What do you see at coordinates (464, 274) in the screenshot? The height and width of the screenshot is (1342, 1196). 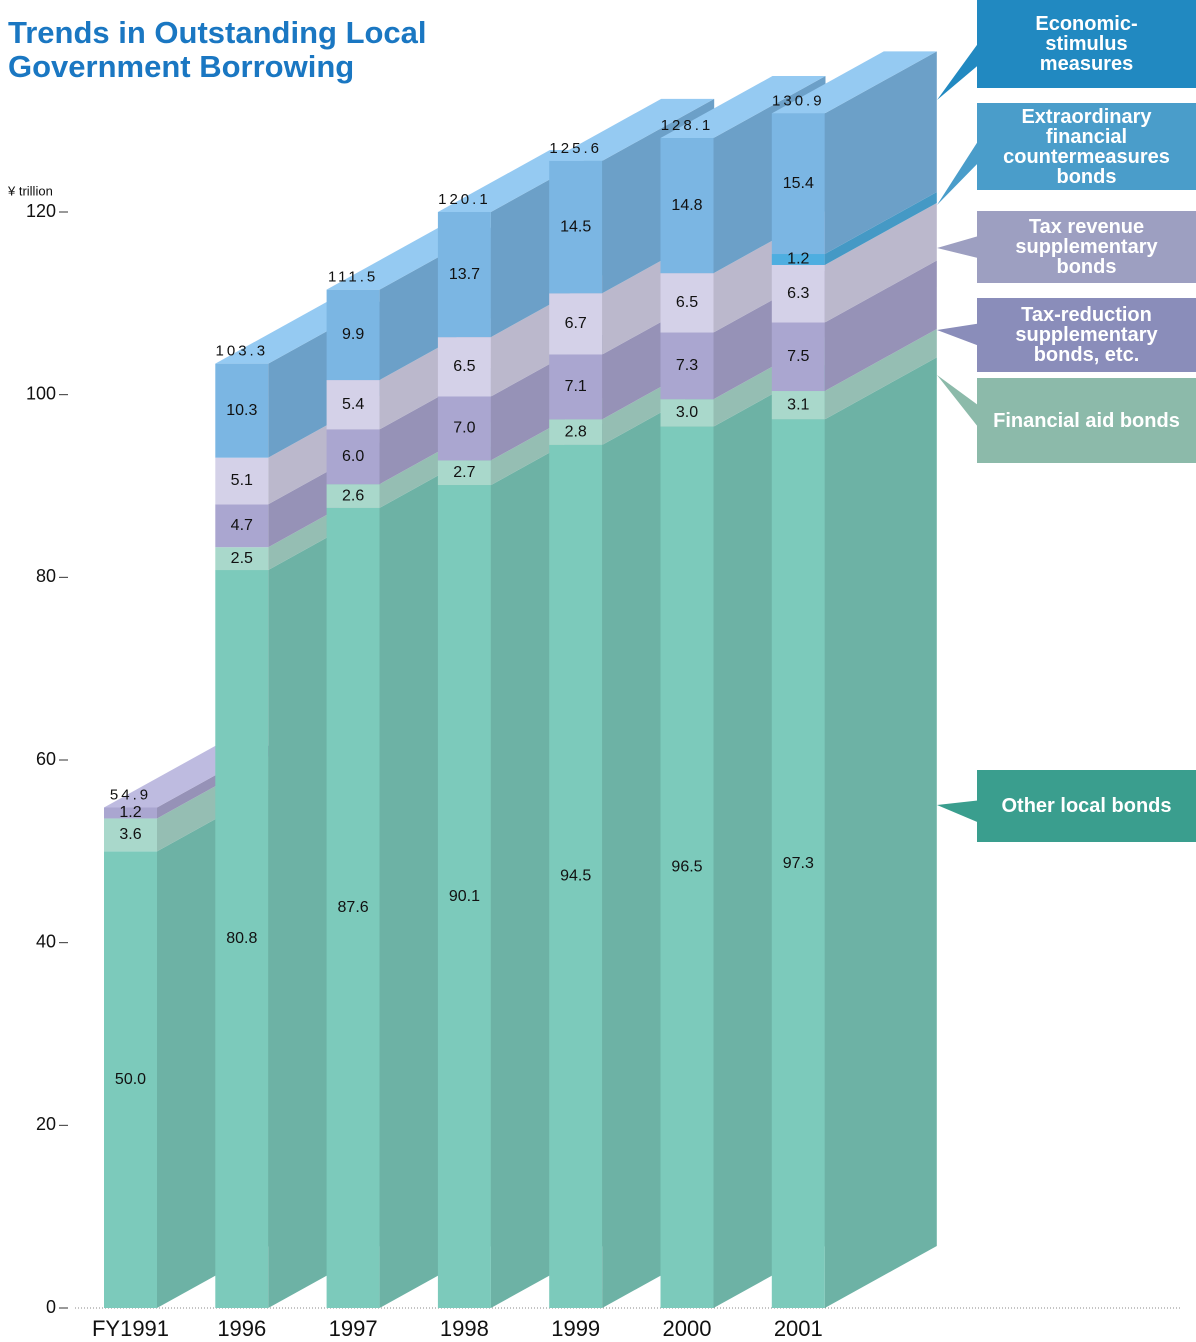 I see `value-label: 13.7` at bounding box center [464, 274].